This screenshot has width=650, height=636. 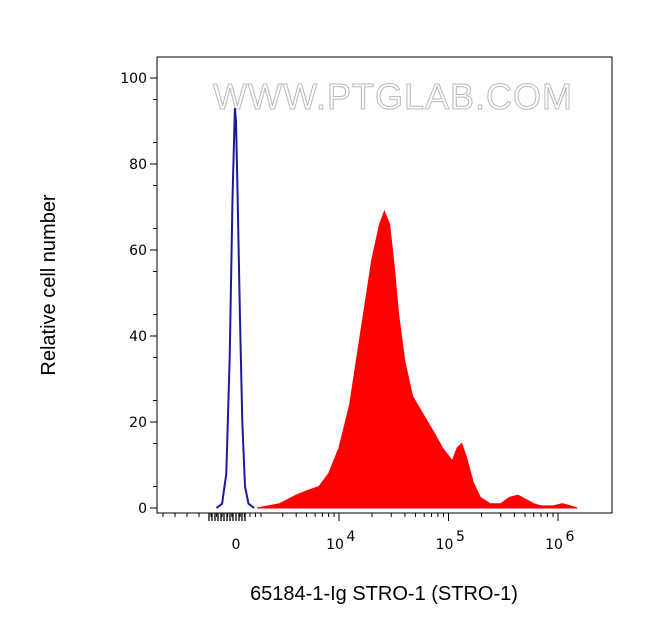 I want to click on x-tick-exponent: 4, so click(x=351, y=537).